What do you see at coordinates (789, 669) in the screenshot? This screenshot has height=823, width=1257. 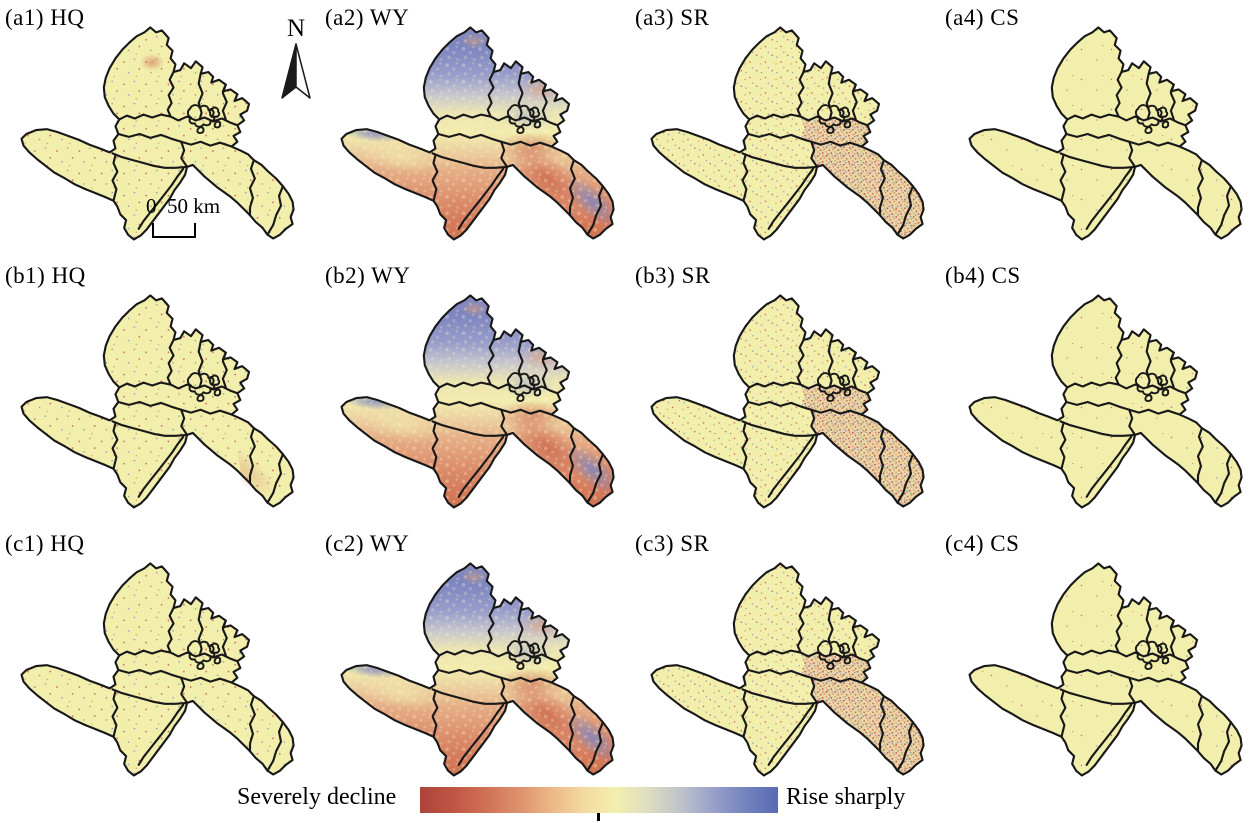 I see `map-c3-sr` at bounding box center [789, 669].